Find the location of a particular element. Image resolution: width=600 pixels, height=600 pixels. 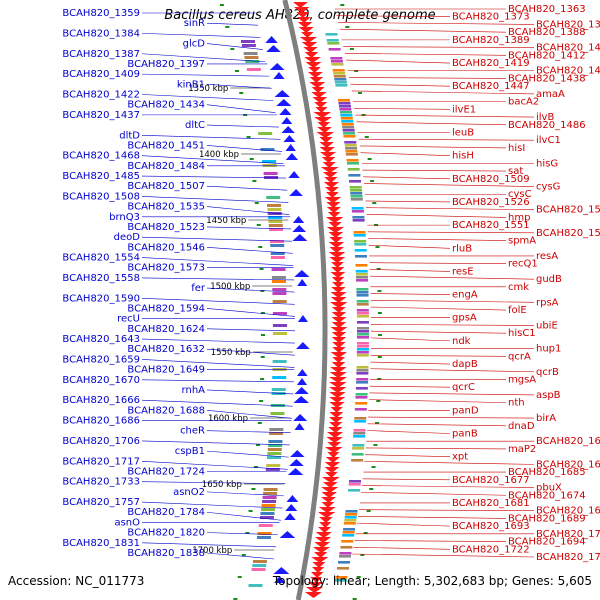

scale-tick-label: 1550 kbp is located at coordinates (231, 353).